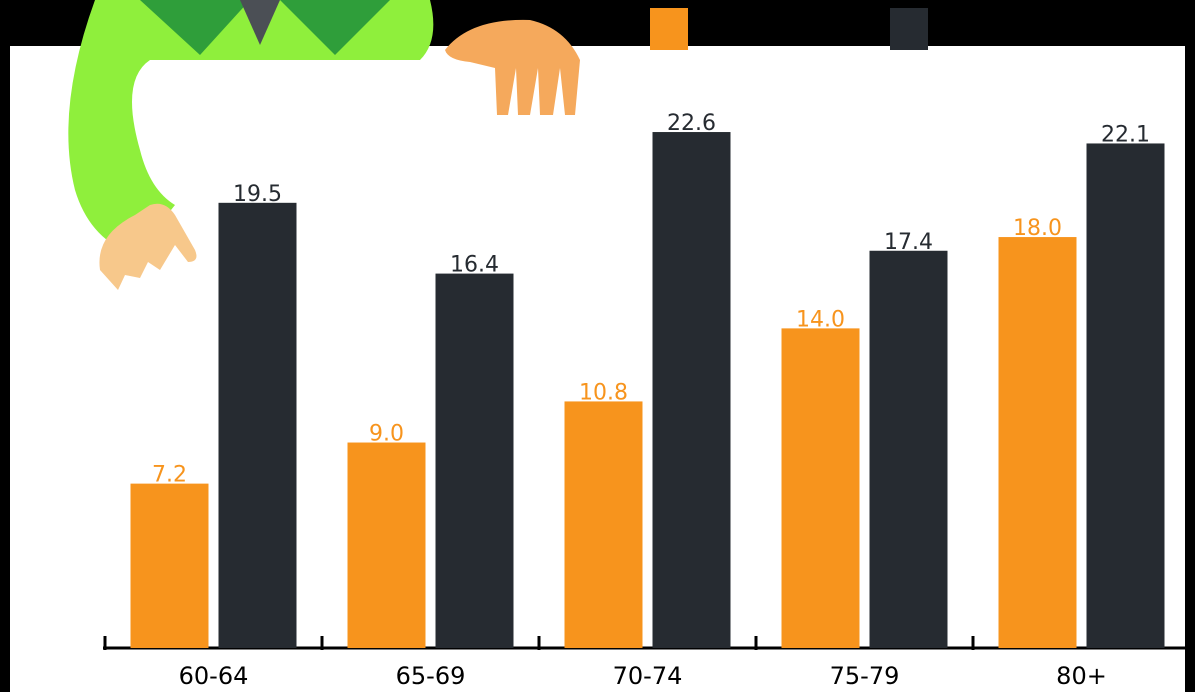 The width and height of the screenshot is (1195, 692). I want to click on data-label: 10.8, so click(603, 392).